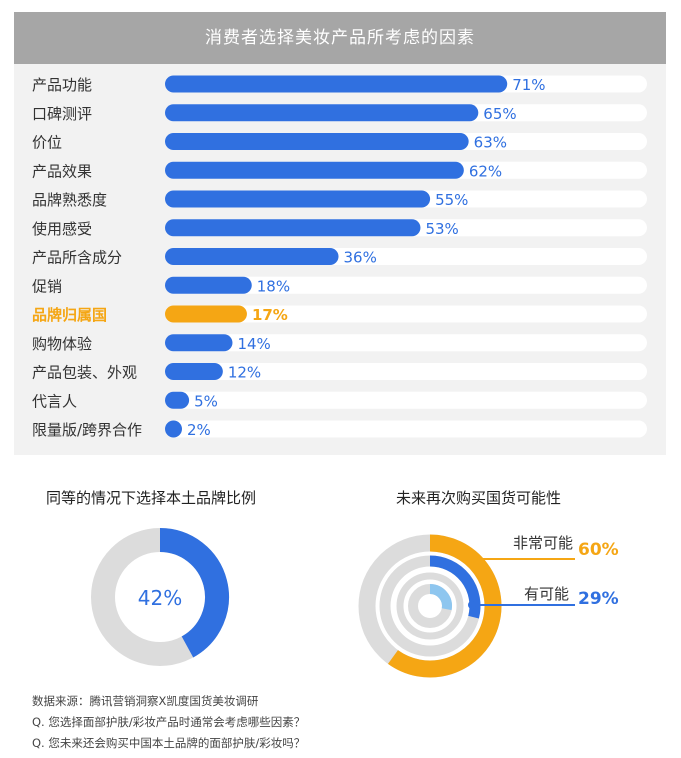  I want to click on category-label: 代言人, so click(54, 401).